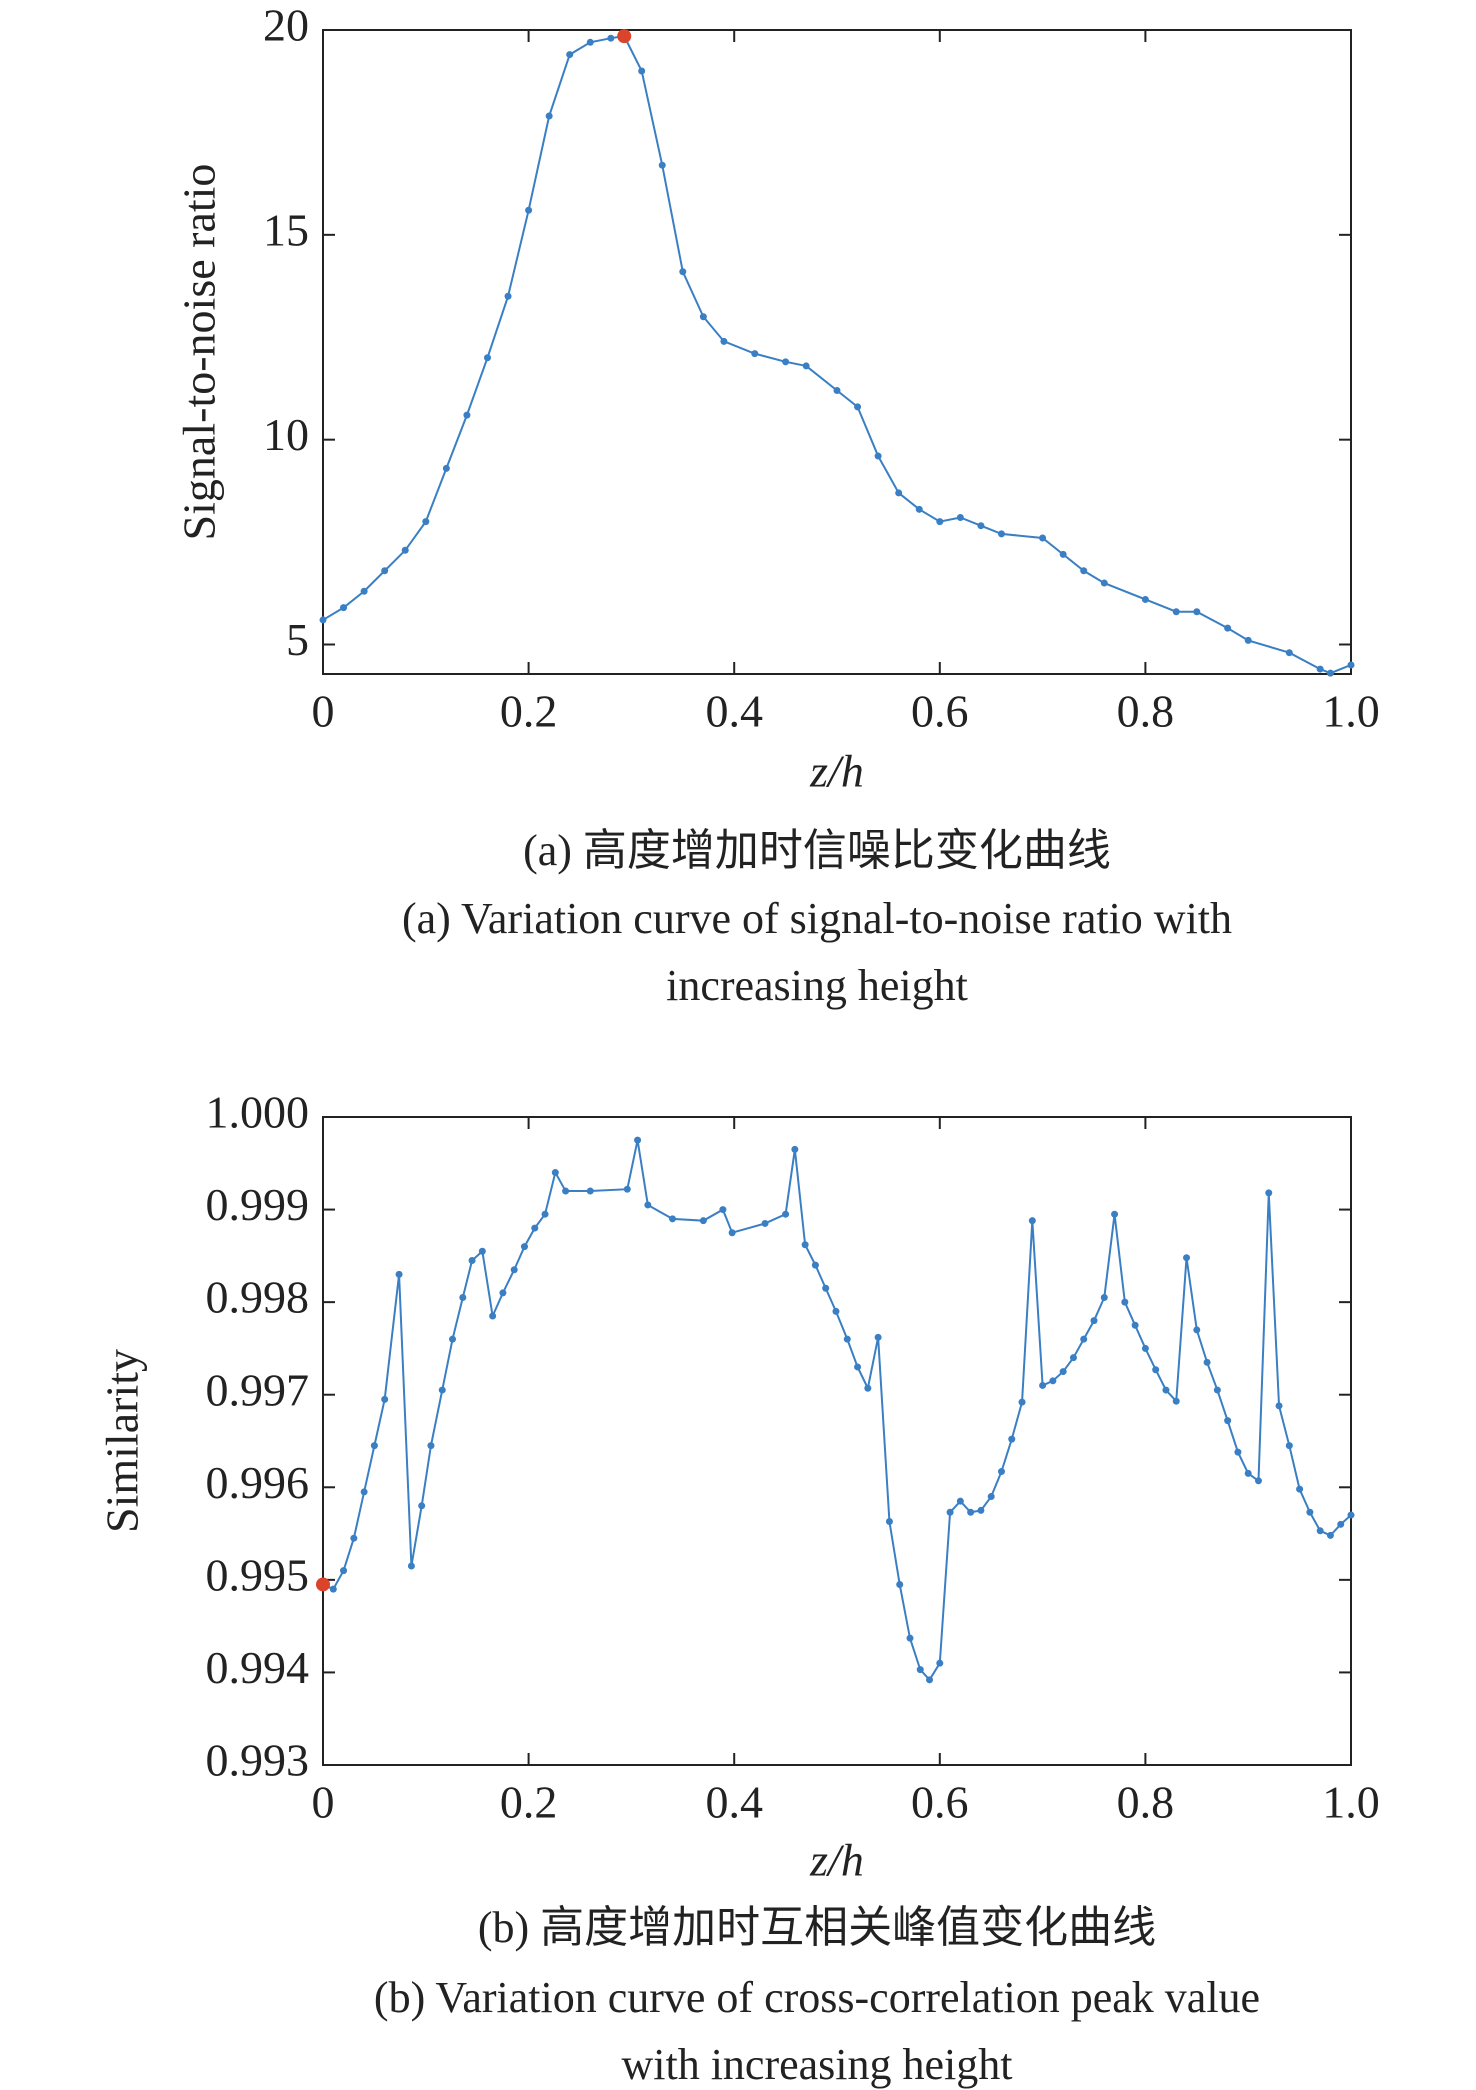 This screenshot has height=2090, width=1476. What do you see at coordinates (258, 1482) in the screenshot?
I see `y-tick-label: 0.996` at bounding box center [258, 1482].